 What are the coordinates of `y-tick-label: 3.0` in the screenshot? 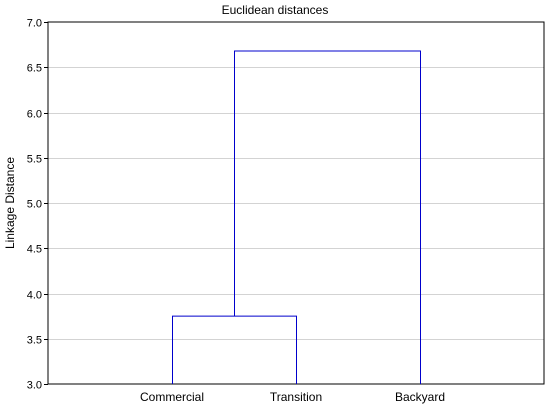 It's located at (34, 386).